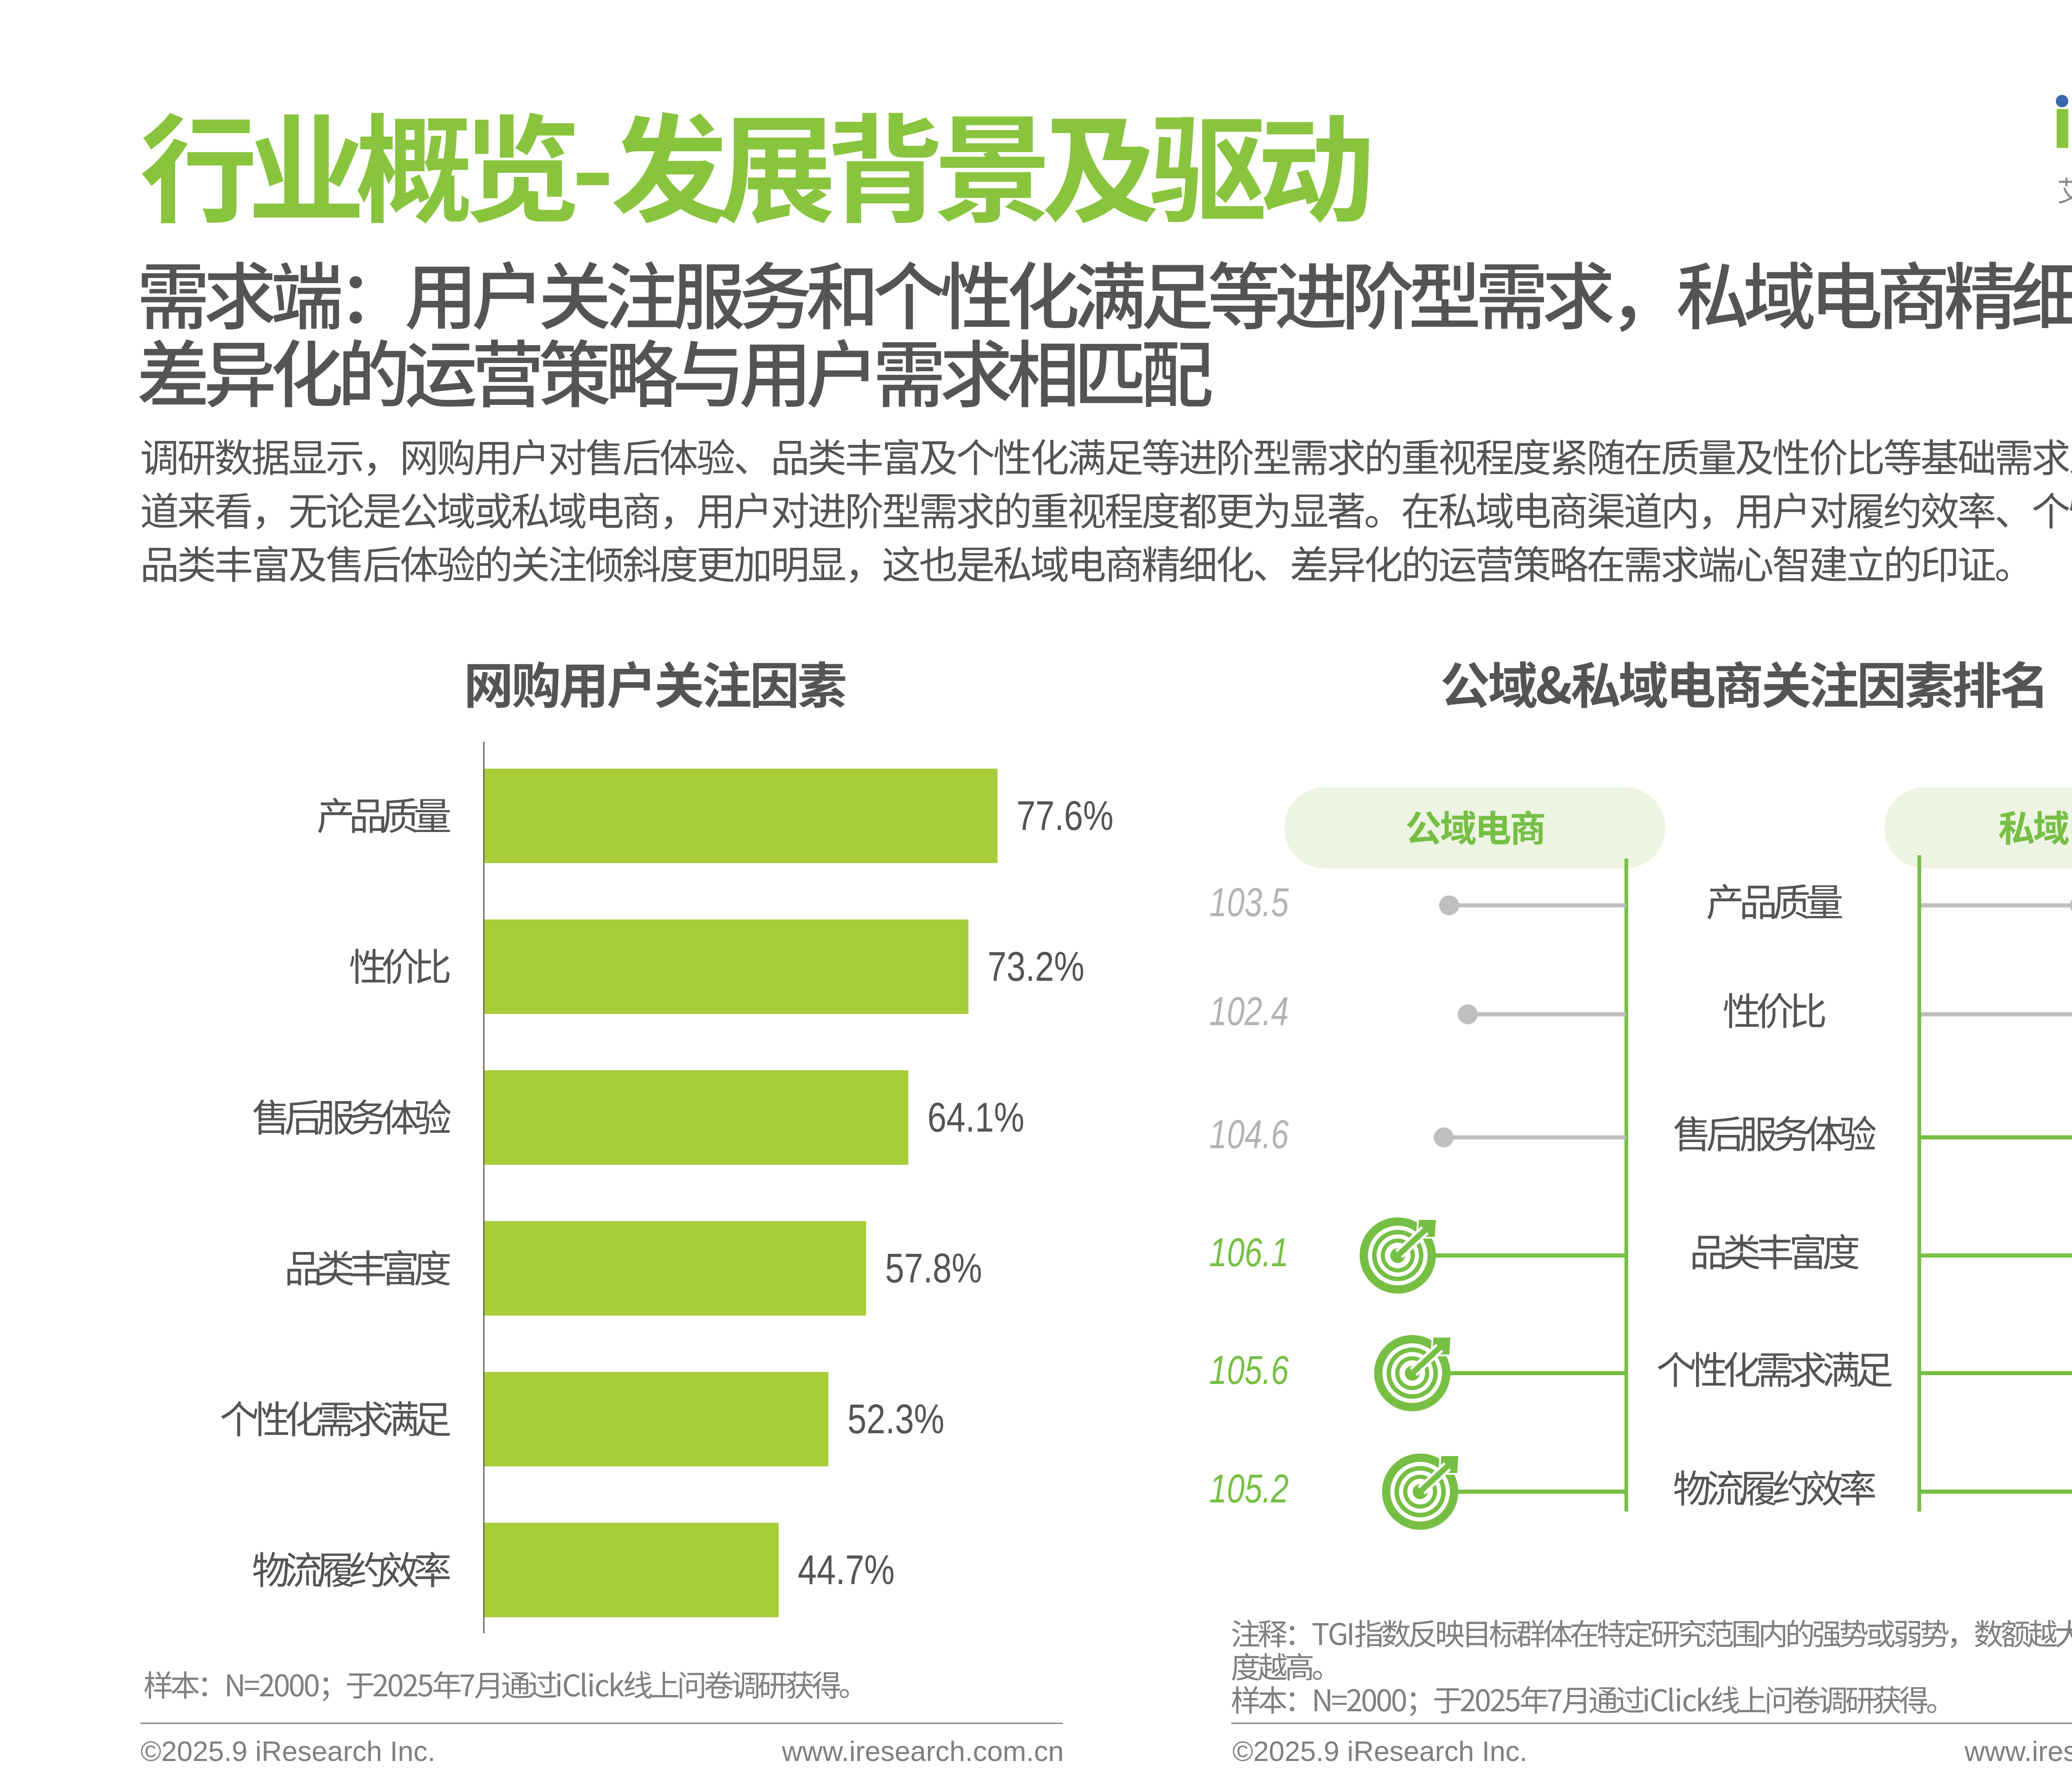 This screenshot has width=2072, height=1790. What do you see at coordinates (1249, 1012) in the screenshot?
I see `svg-text: 102.4` at bounding box center [1249, 1012].